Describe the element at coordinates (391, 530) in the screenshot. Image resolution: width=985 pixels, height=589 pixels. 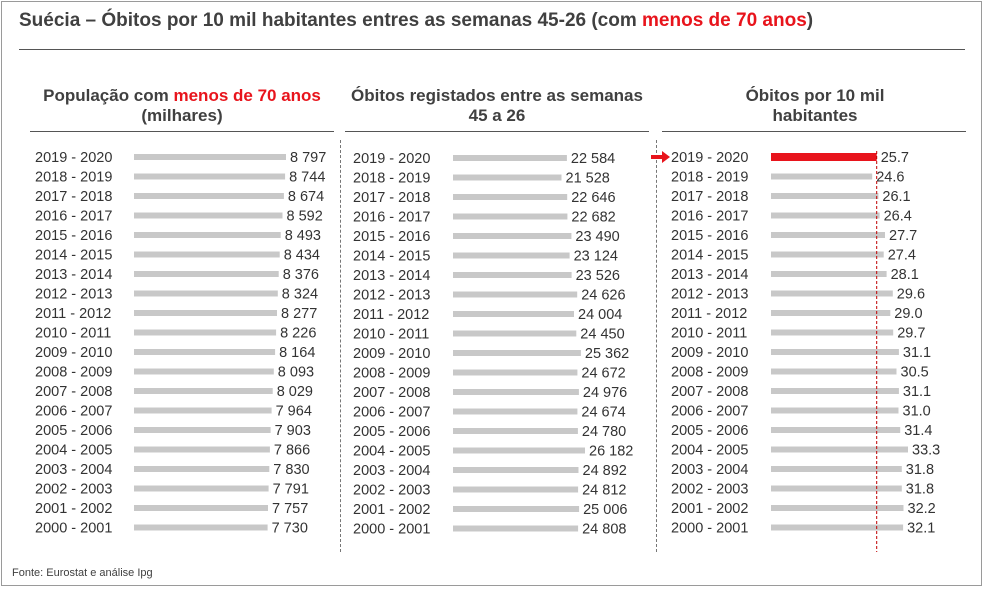
I see `category-label: 2000 - 2001` at that location.